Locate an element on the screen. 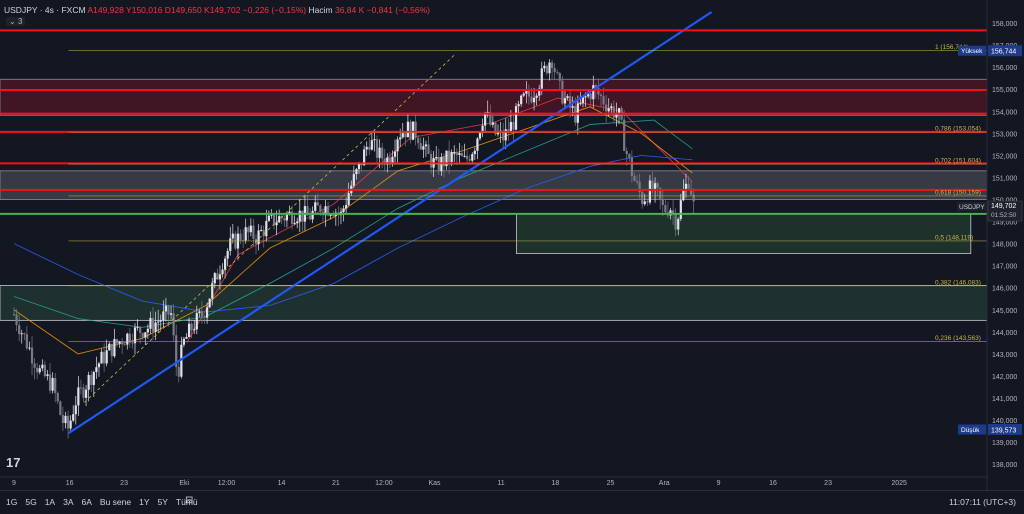 This screenshot has width=1024, height=514. range-button-8: Tümü is located at coordinates (186, 502).